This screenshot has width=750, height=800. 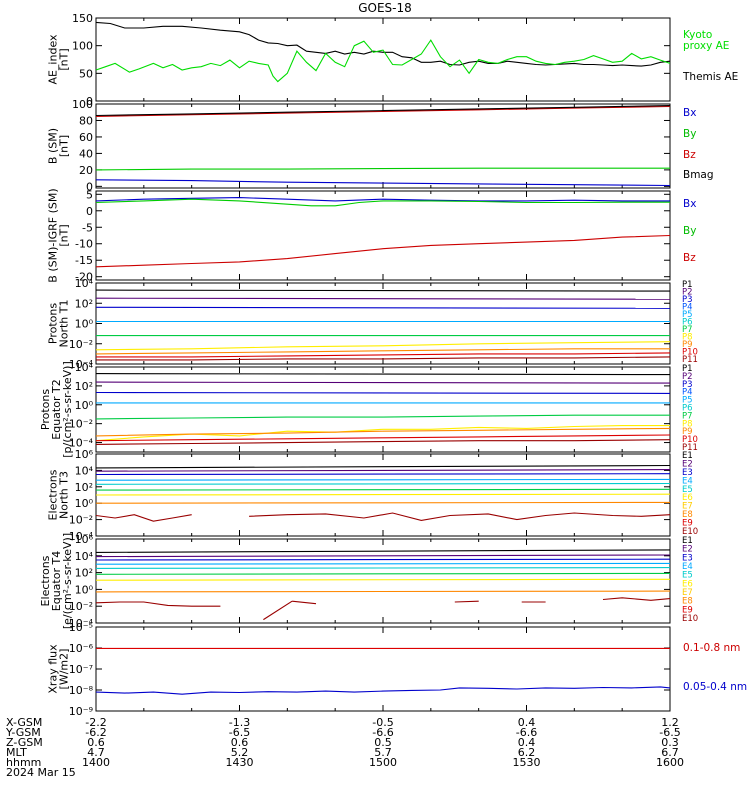 What do you see at coordinates (64, 495) in the screenshot?
I see `y-axis-label: North T3` at bounding box center [64, 495].